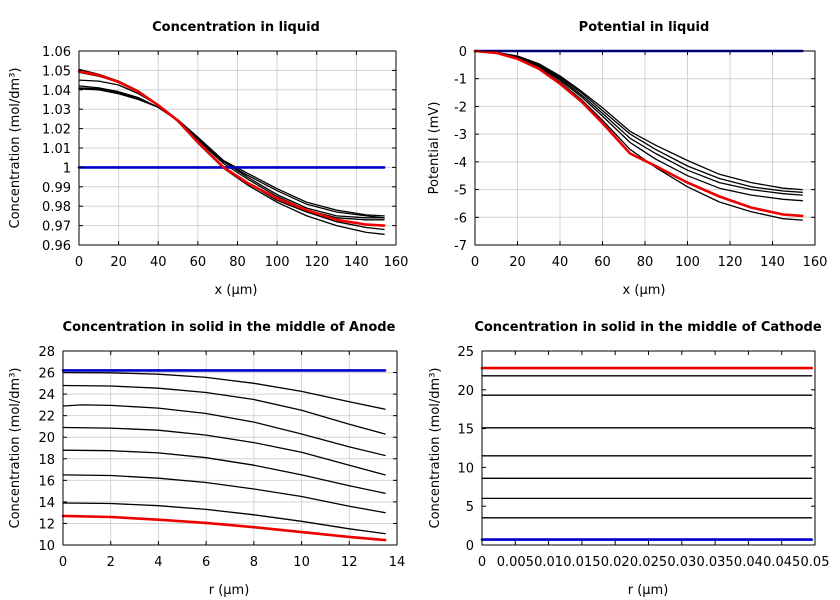 Image resolution: width=840 pixels, height=600 pixels. I want to click on x-tick-label: 6, so click(206, 562).